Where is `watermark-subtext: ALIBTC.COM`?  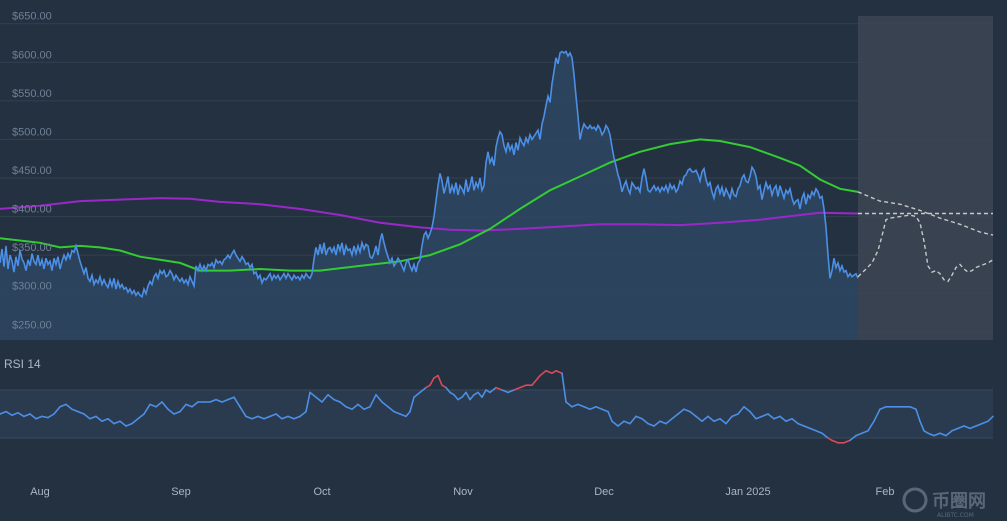
watermark-subtext: ALIBTC.COM is located at coordinates (955, 515).